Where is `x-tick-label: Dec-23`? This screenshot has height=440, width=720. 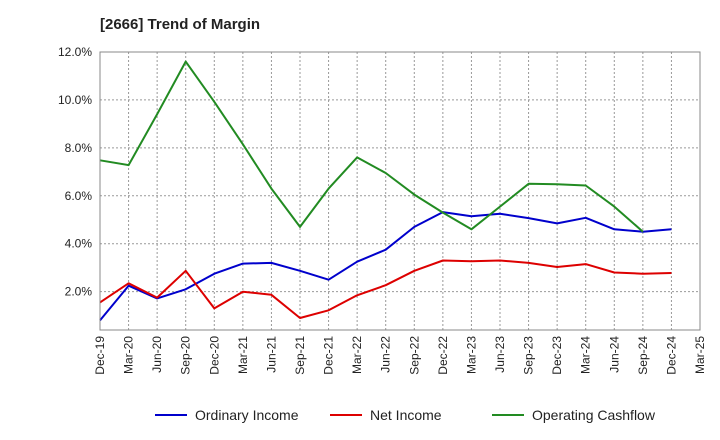 x-tick-label: Dec-23 is located at coordinates (557, 355).